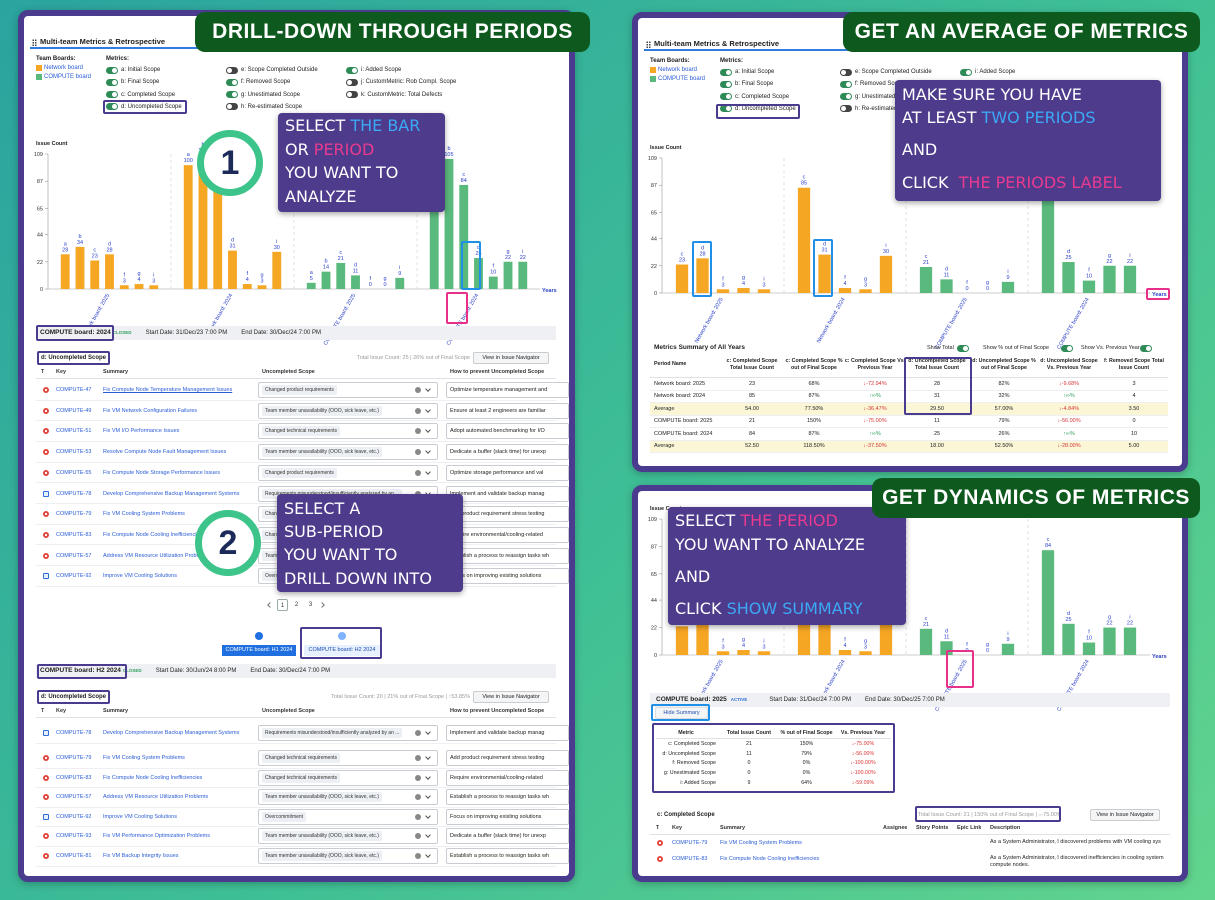 The width and height of the screenshot is (1215, 900). Describe the element at coordinates (909, 452) in the screenshot. I see `summary-row-rule` at that location.